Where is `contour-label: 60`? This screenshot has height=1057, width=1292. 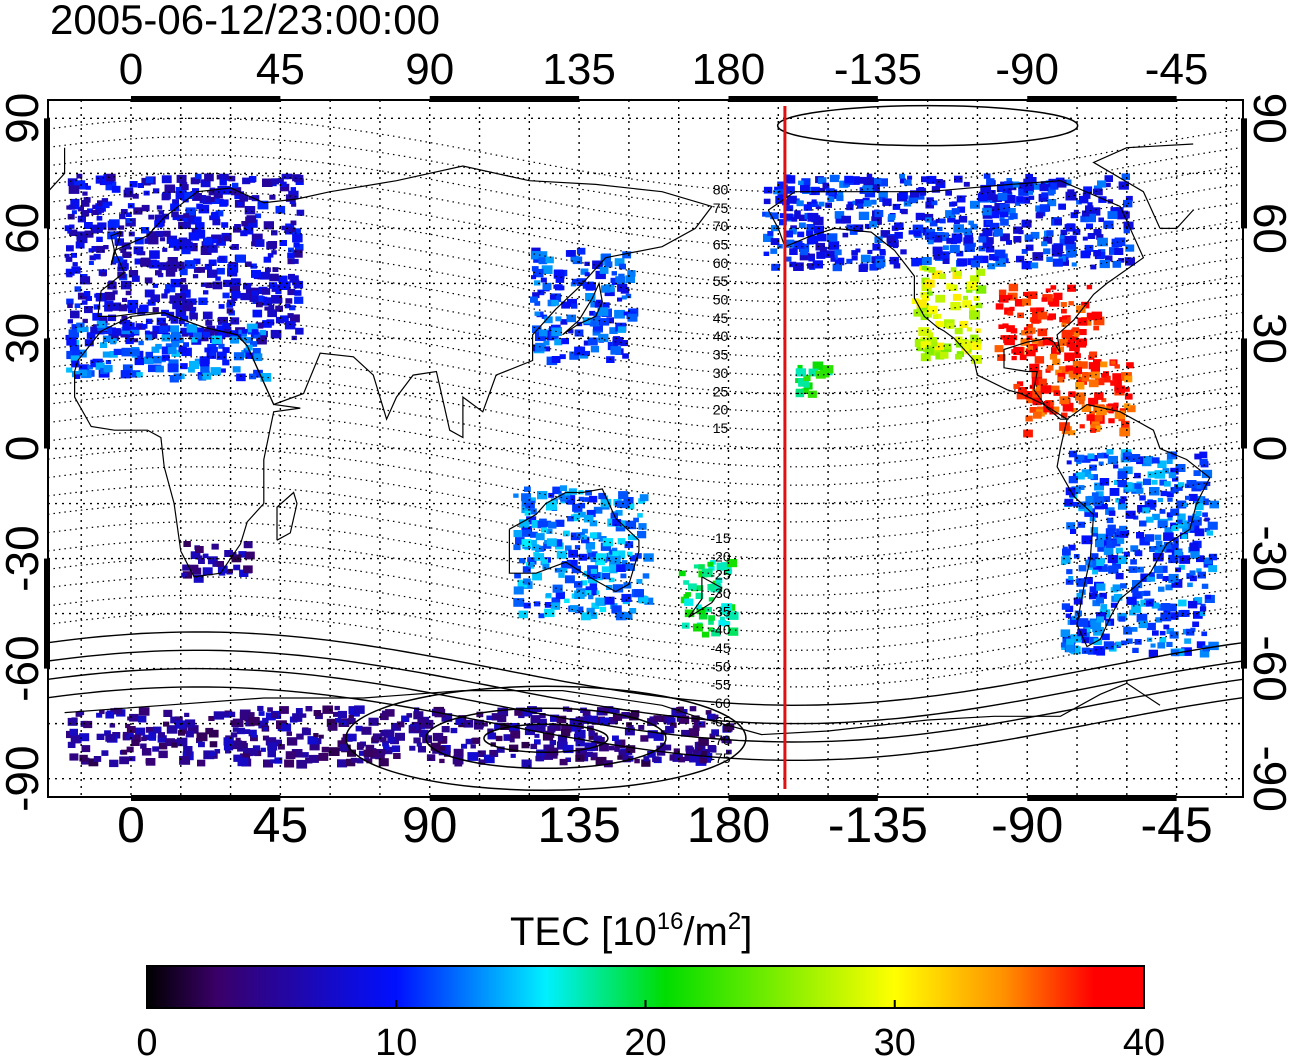 contour-label: 60 is located at coordinates (721, 263).